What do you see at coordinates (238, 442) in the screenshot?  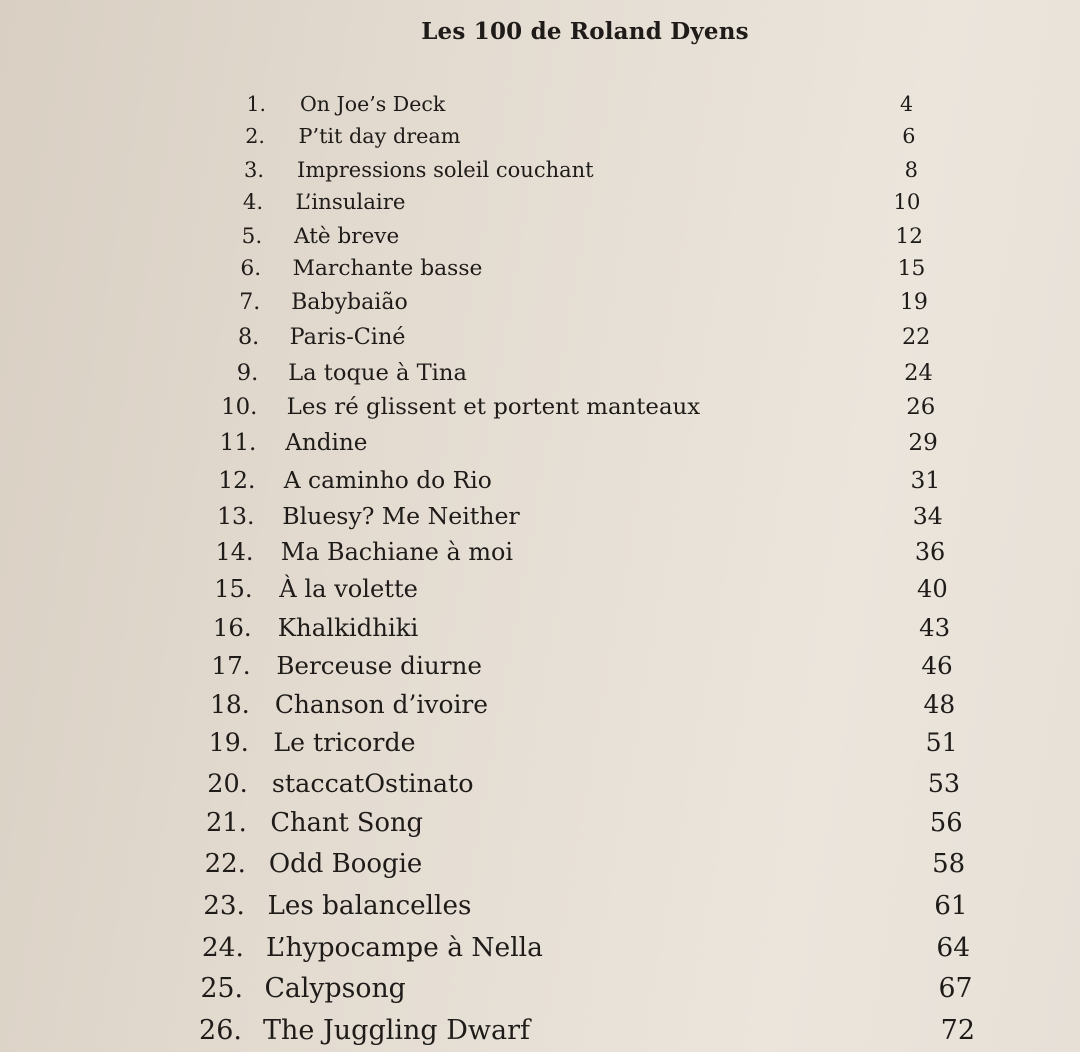 I see `entry-number: 11.` at bounding box center [238, 442].